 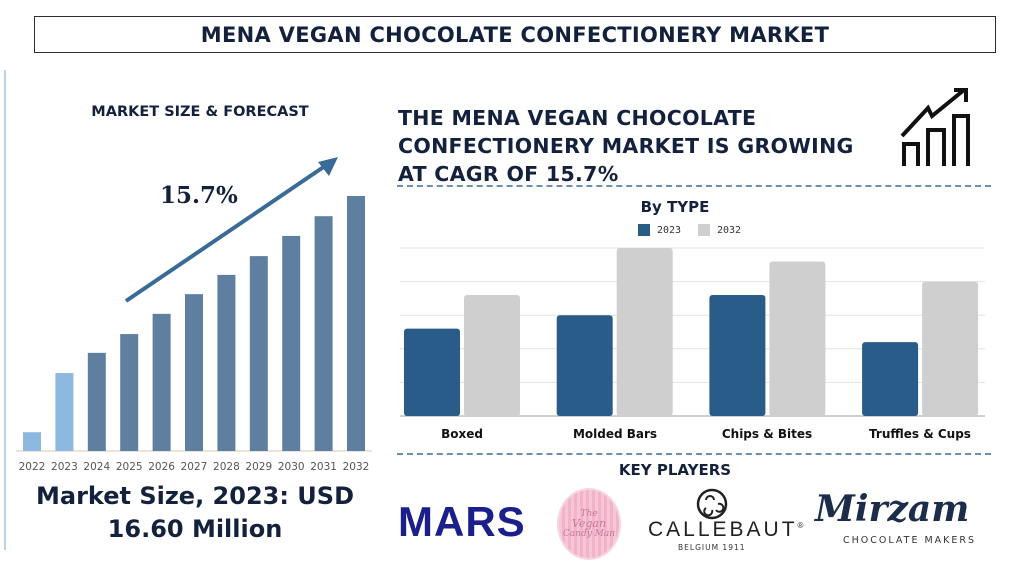 What do you see at coordinates (199, 195) in the screenshot?
I see `cagr-label: 15.7%` at bounding box center [199, 195].